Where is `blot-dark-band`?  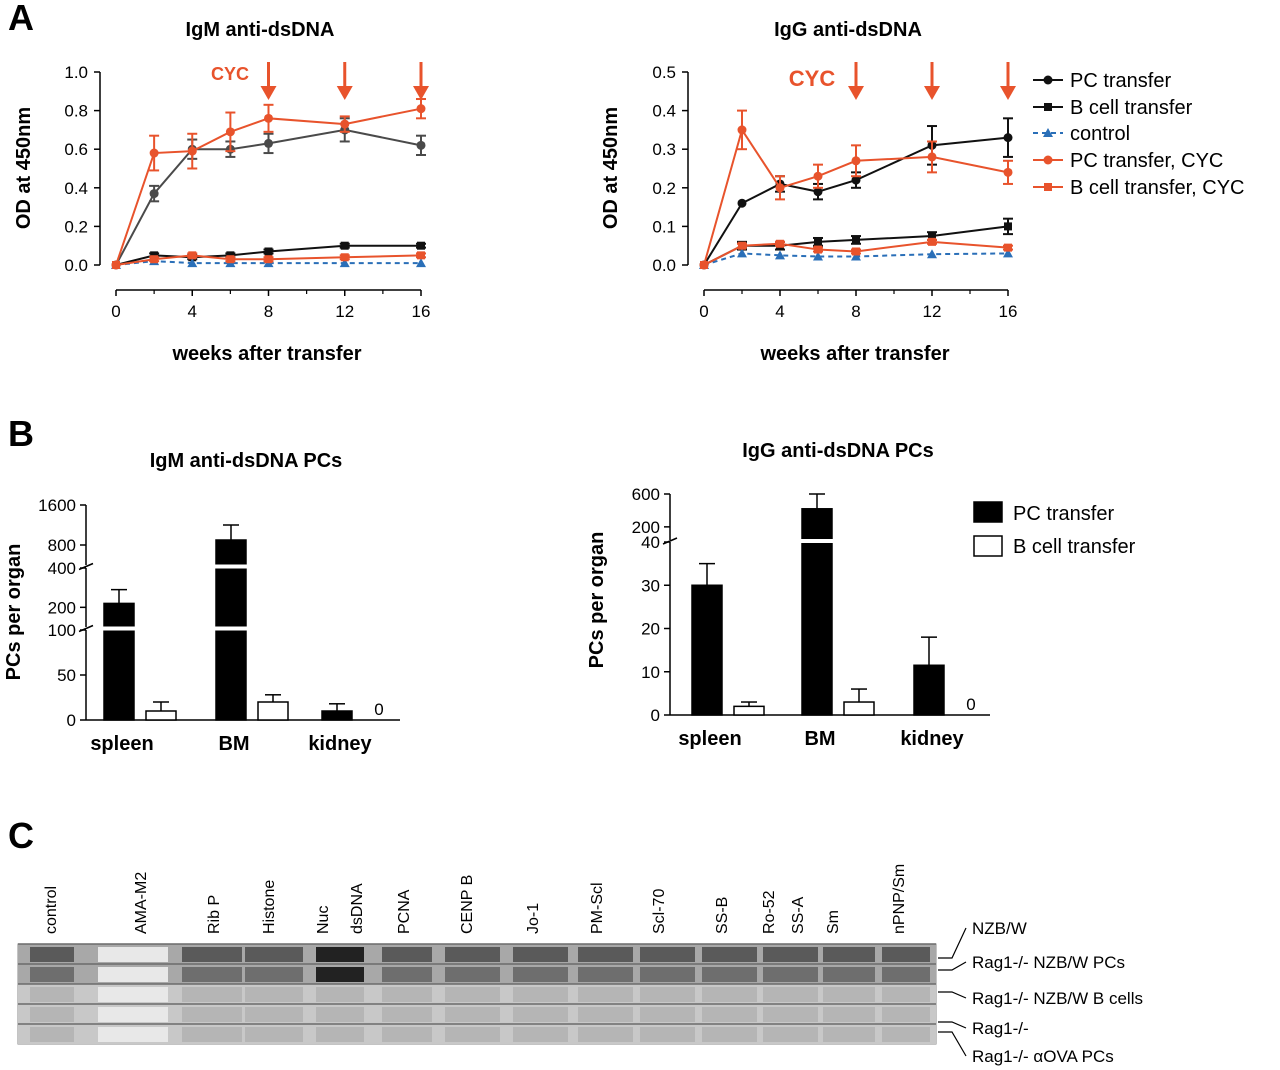
blot-dark-band is located at coordinates (340, 974).